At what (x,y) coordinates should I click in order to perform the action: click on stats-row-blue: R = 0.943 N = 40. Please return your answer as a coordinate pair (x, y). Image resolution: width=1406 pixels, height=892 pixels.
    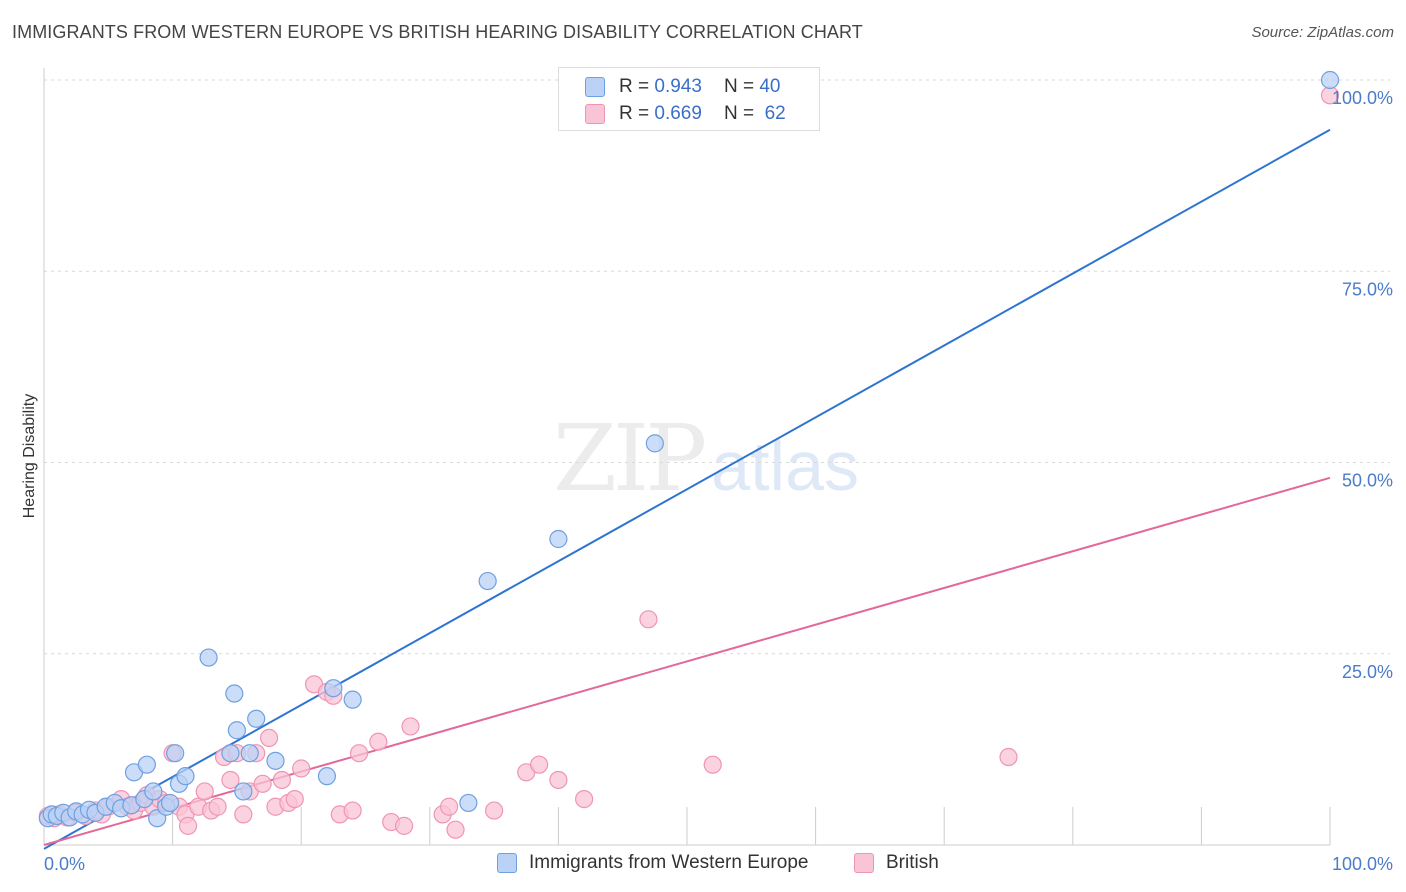
    Looking at the image, I should click on (682, 87).